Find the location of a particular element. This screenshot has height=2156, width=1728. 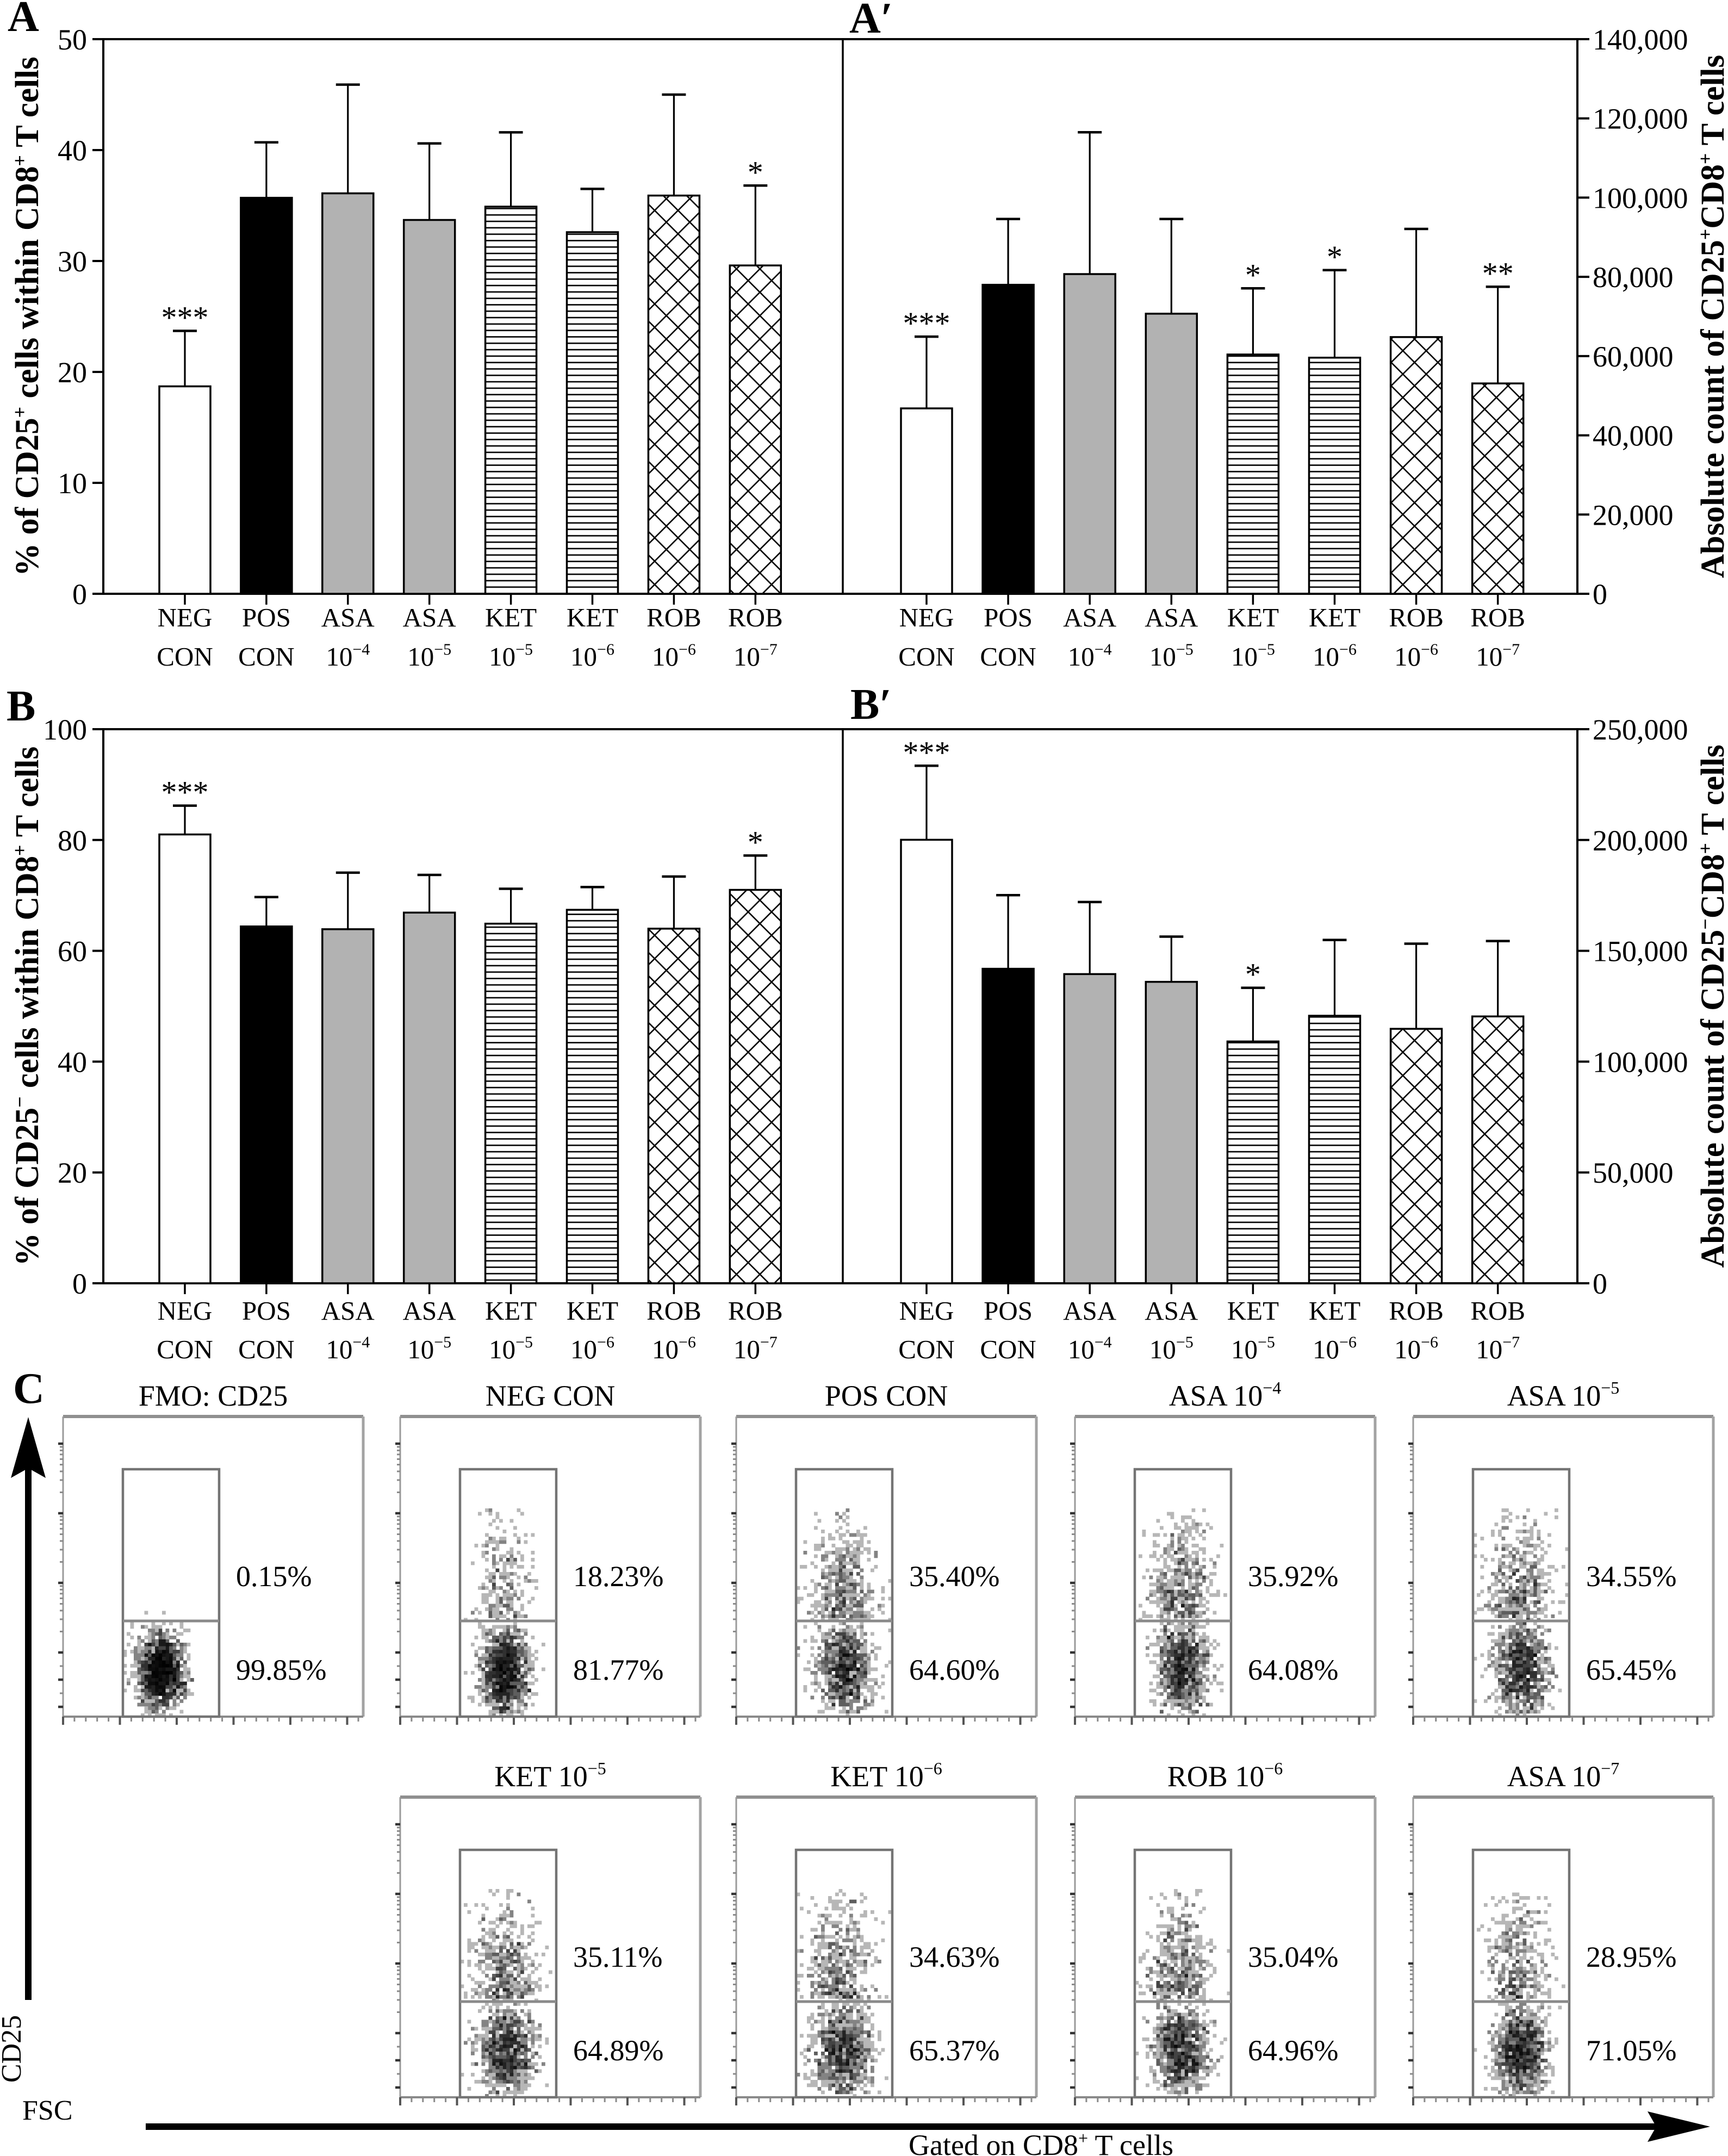

x-axis-label-fsc: FSC is located at coordinates (48, 2110).